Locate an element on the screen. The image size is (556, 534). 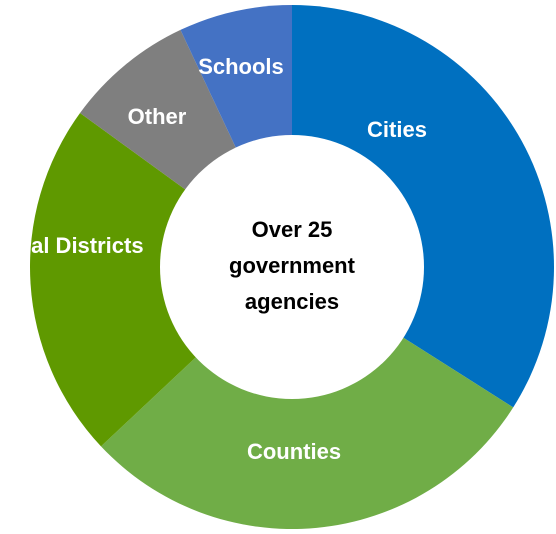
center-text: government is located at coordinates (292, 265).